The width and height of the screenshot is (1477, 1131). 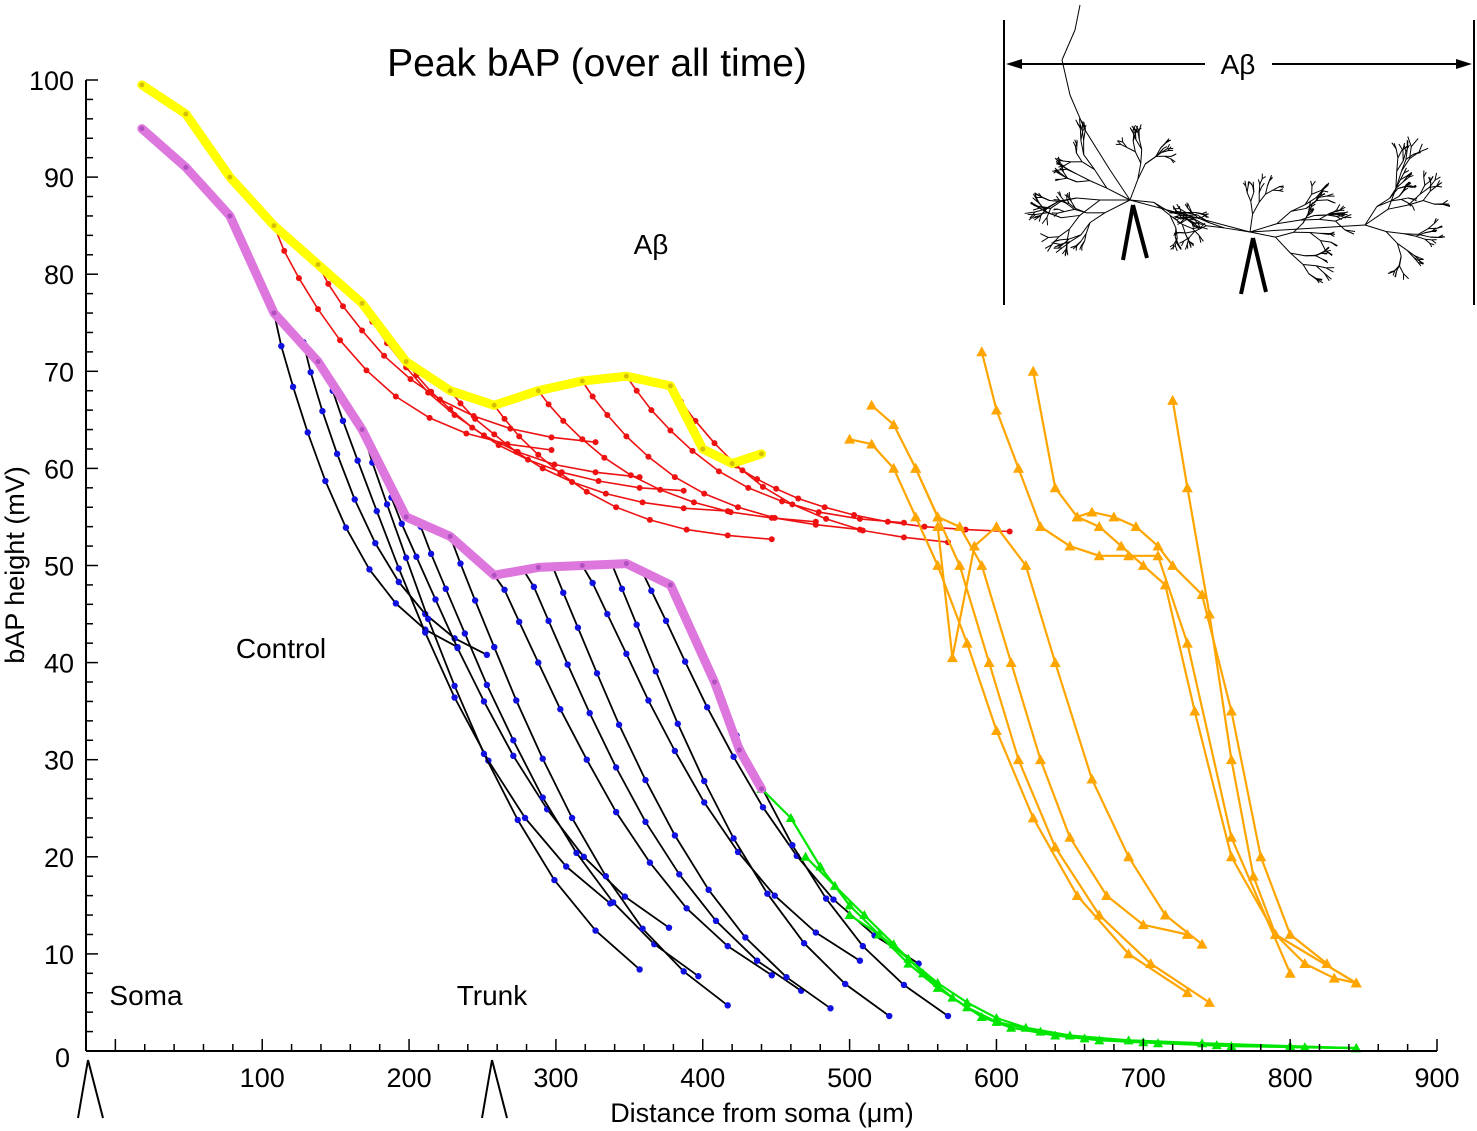 What do you see at coordinates (59, 858) in the screenshot?
I see `y-tick-label: 20` at bounding box center [59, 858].